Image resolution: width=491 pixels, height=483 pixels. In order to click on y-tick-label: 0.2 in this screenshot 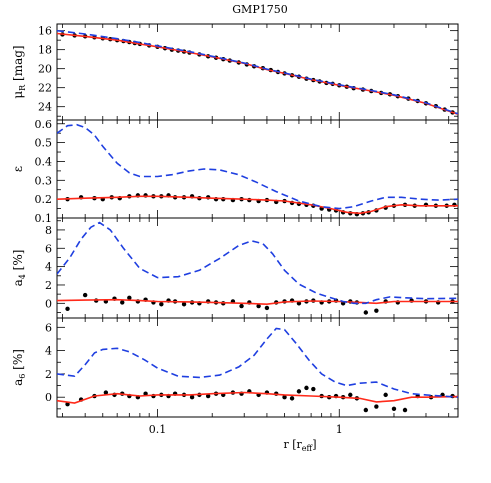, I will do `click(44, 199)`.